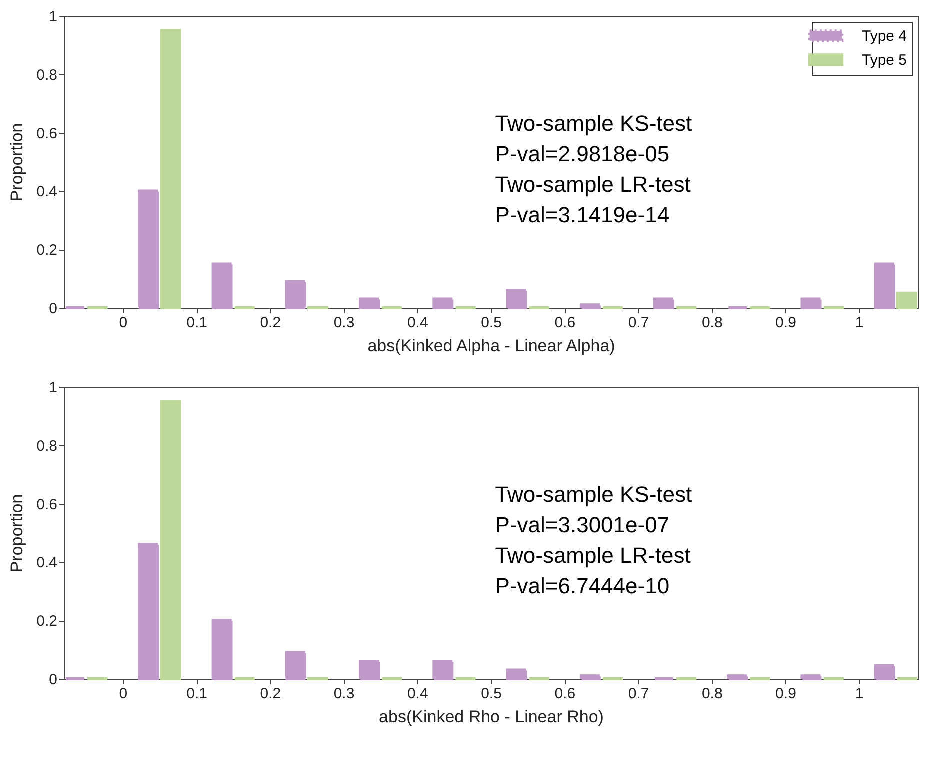  What do you see at coordinates (582, 154) in the screenshot?
I see `annotation: P-val=2.9818e-05` at bounding box center [582, 154].